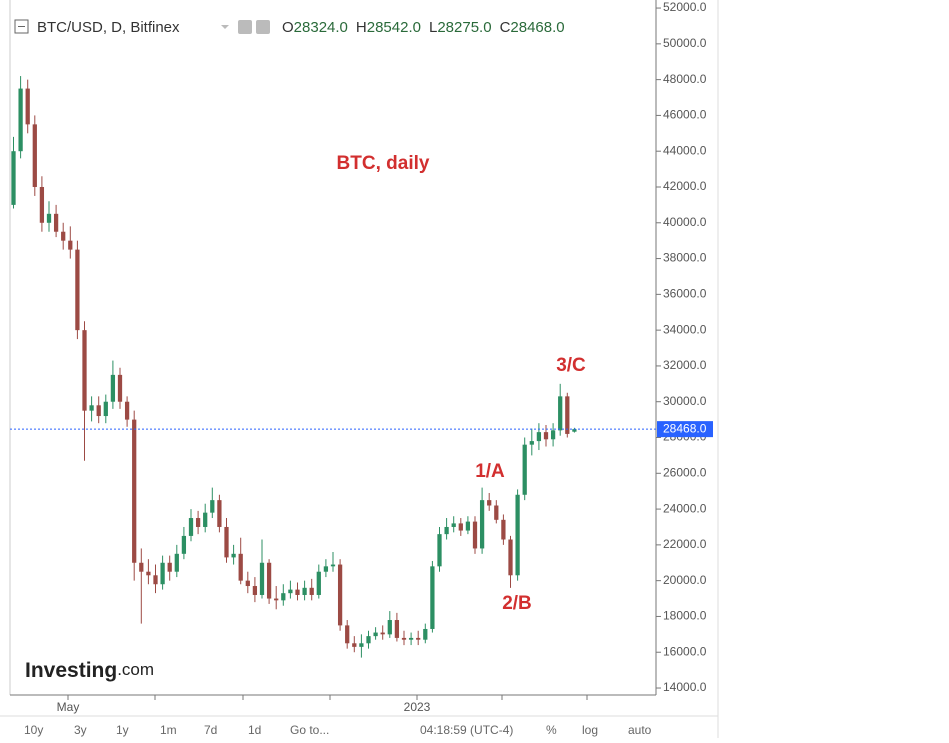 The width and height of the screenshot is (949, 743). Describe the element at coordinates (383, 163) in the screenshot. I see `annotation: BTC, daily` at that location.